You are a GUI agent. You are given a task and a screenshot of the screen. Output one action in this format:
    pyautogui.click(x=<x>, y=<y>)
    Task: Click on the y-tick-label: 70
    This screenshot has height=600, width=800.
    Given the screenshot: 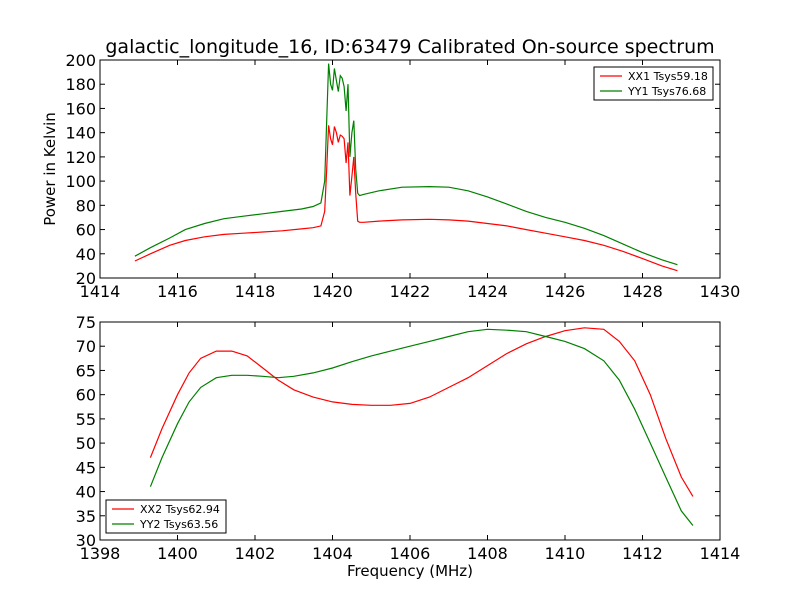 What is the action you would take?
    pyautogui.click(x=86, y=346)
    